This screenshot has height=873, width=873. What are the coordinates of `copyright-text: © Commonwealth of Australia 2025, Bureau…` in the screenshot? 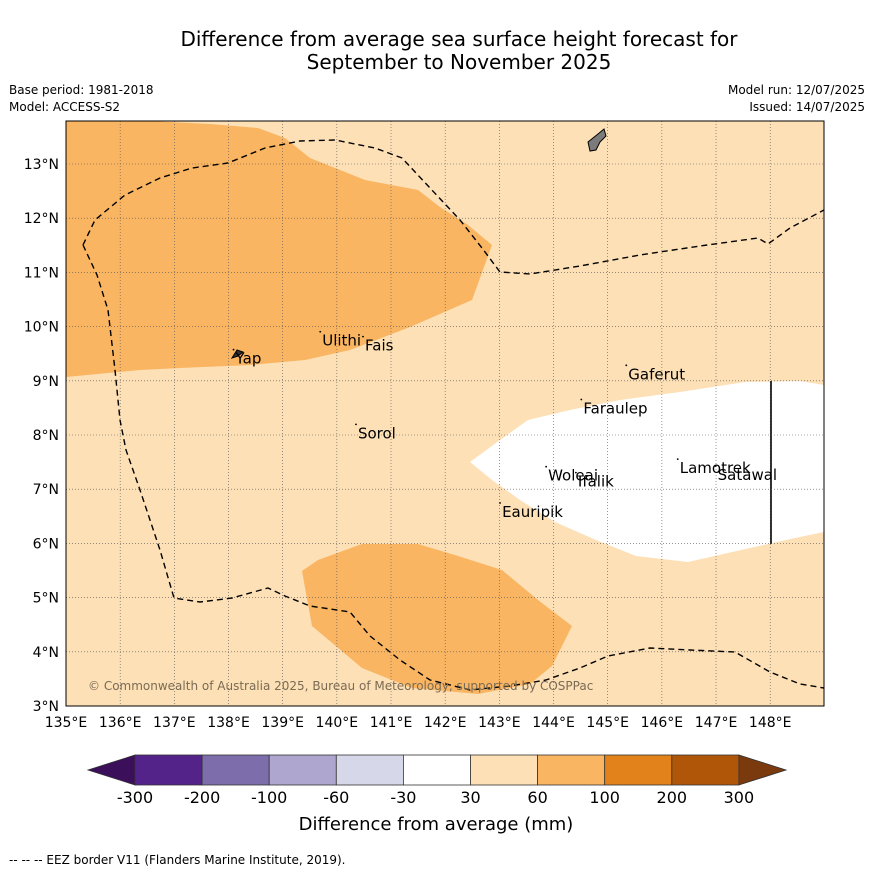 It's located at (340, 686).